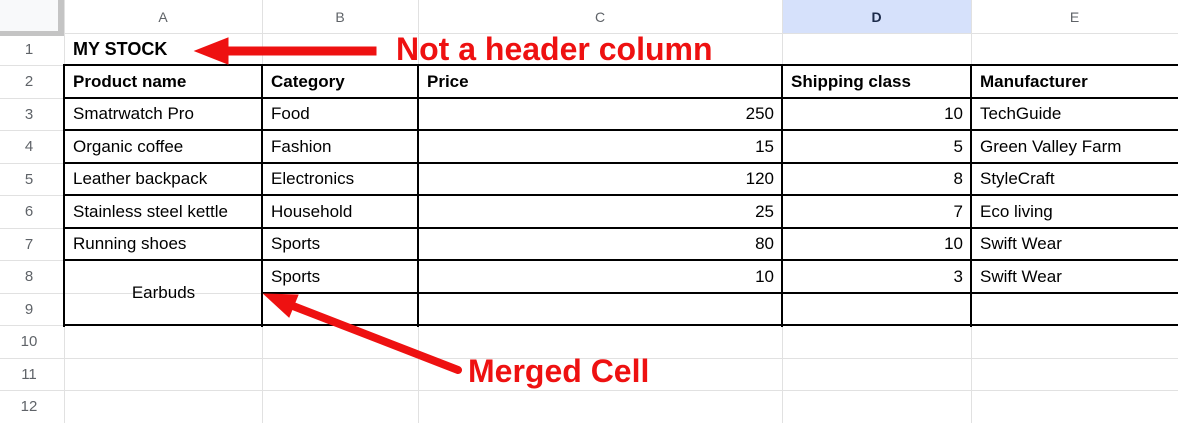 This screenshot has width=1178, height=423. What do you see at coordinates (29, 244) in the screenshot?
I see `row-header-7: 7` at bounding box center [29, 244].